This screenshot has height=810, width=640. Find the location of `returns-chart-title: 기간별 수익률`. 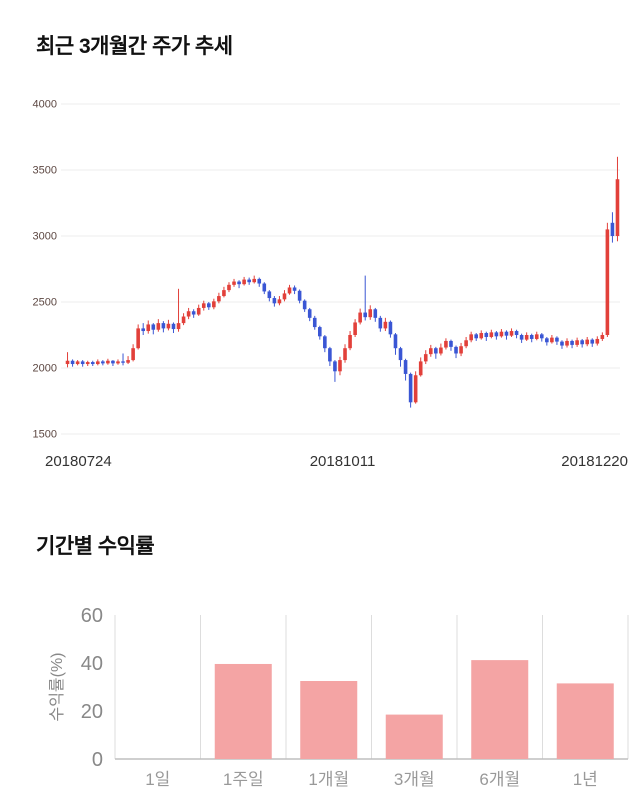

returns-chart-title: 기간별 수익률 is located at coordinates (95, 546).